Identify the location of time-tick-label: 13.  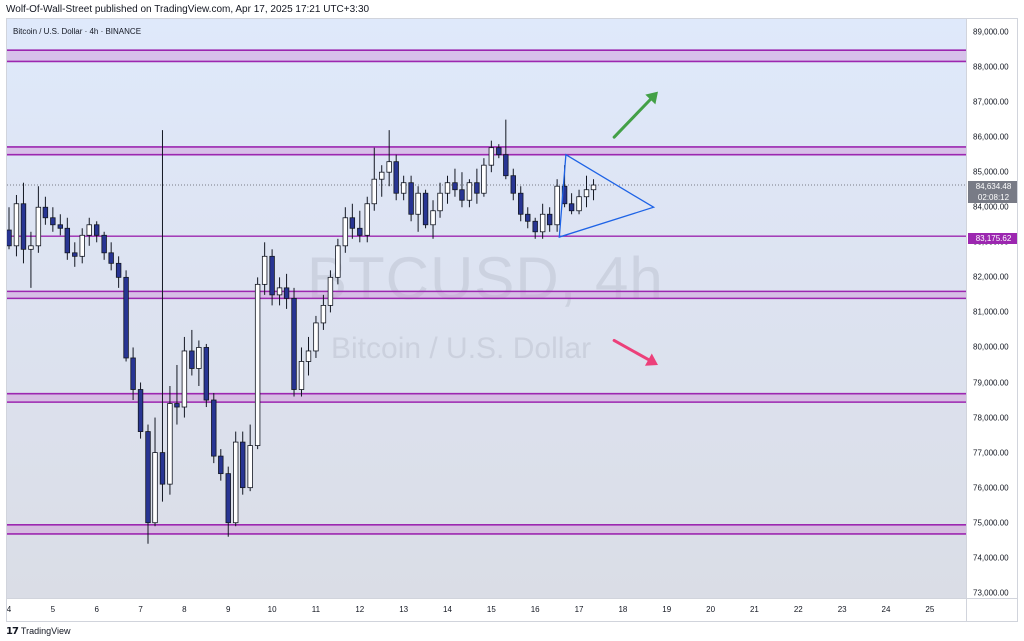
(404, 609).